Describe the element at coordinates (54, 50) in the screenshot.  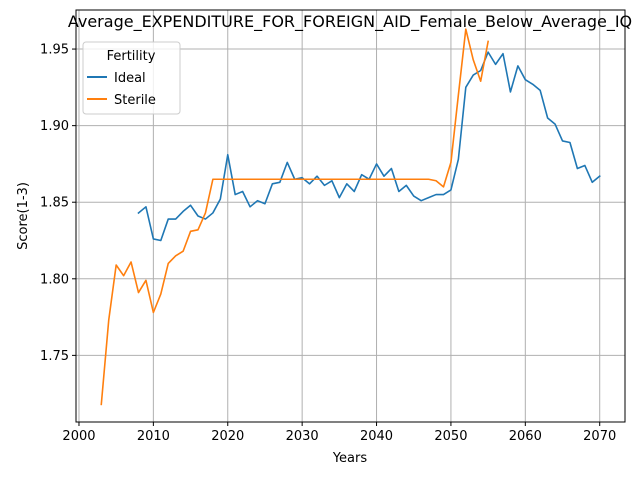
I see `y-tick-label: 1.95` at that location.